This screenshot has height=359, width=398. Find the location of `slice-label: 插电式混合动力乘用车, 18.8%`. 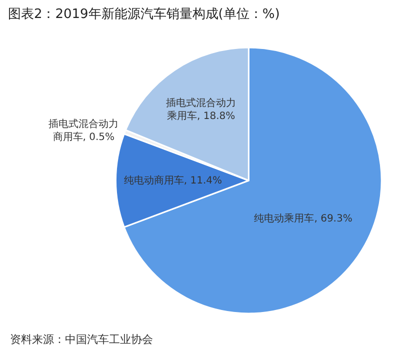

slice-label: 插电式混合动力乘用车, 18.8% is located at coordinates (201, 109).